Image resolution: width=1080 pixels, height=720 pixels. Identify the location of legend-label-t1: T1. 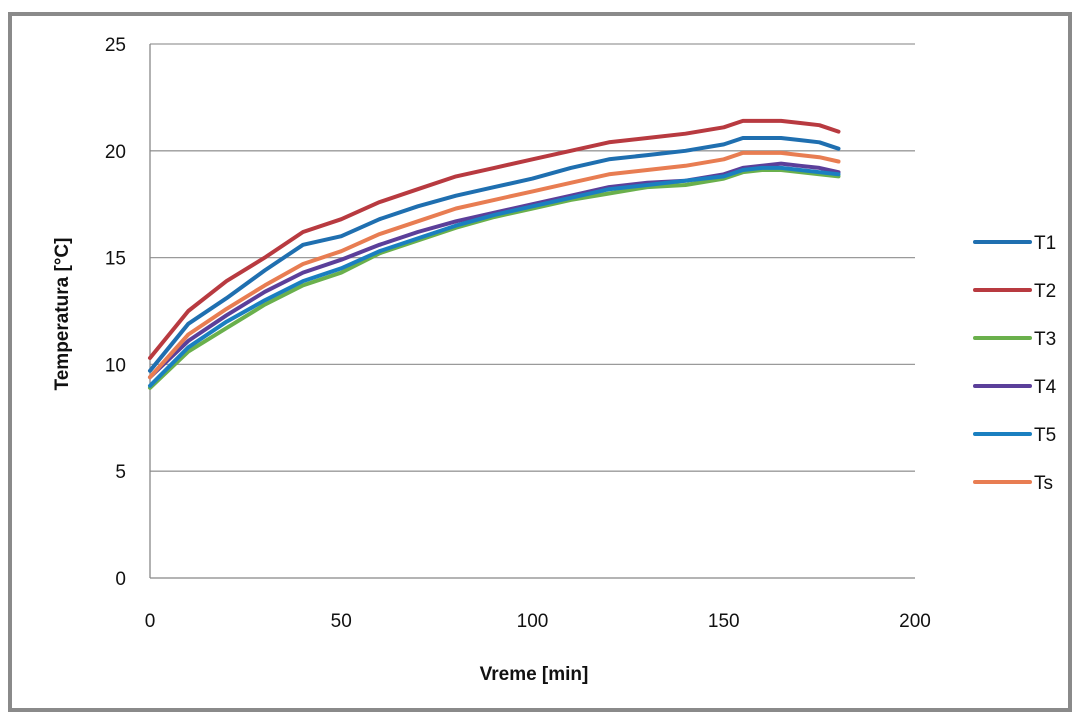
(1045, 243).